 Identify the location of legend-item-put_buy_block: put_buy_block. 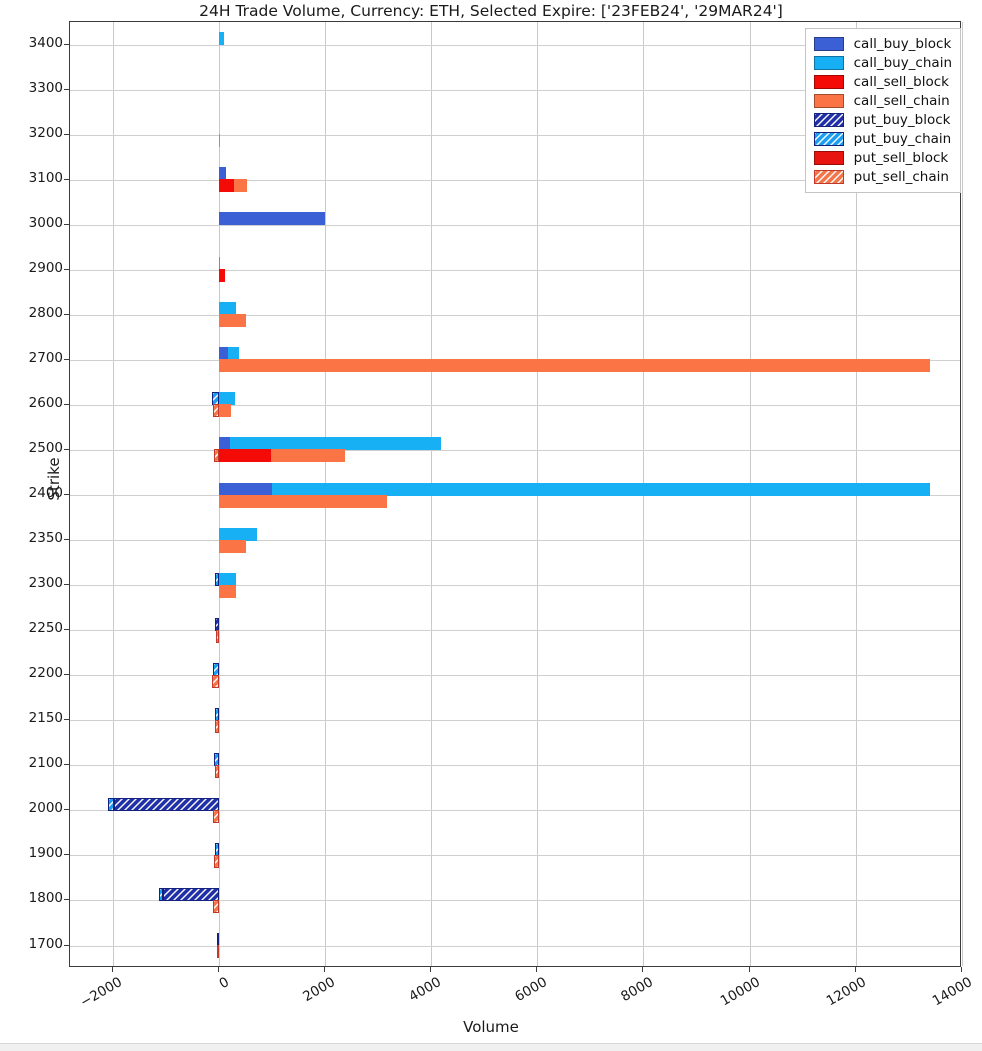
(882, 119).